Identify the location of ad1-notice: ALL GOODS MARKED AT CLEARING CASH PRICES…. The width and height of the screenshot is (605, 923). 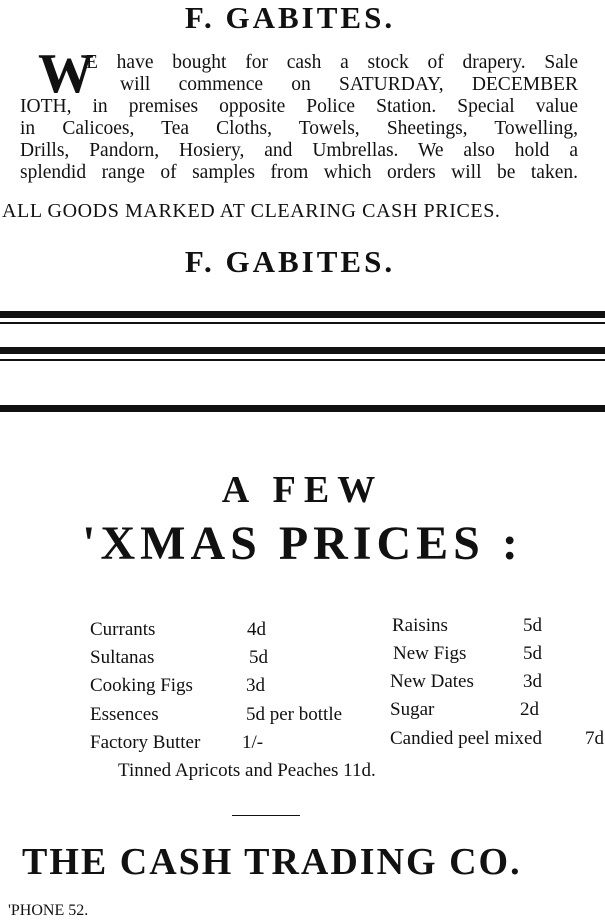
(251, 211).